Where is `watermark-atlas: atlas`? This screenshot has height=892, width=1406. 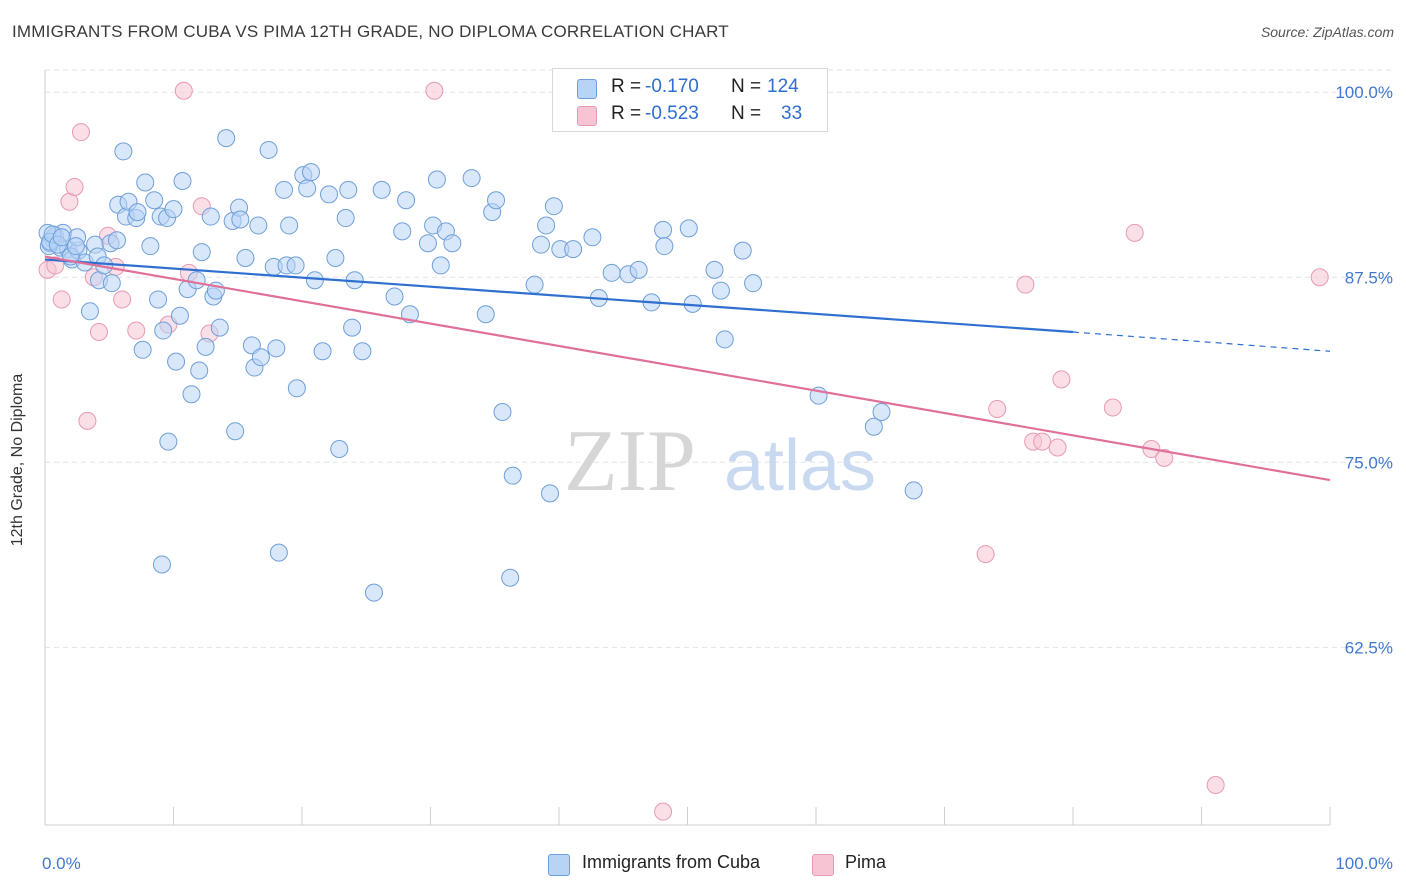
watermark-atlas: atlas is located at coordinates (800, 466).